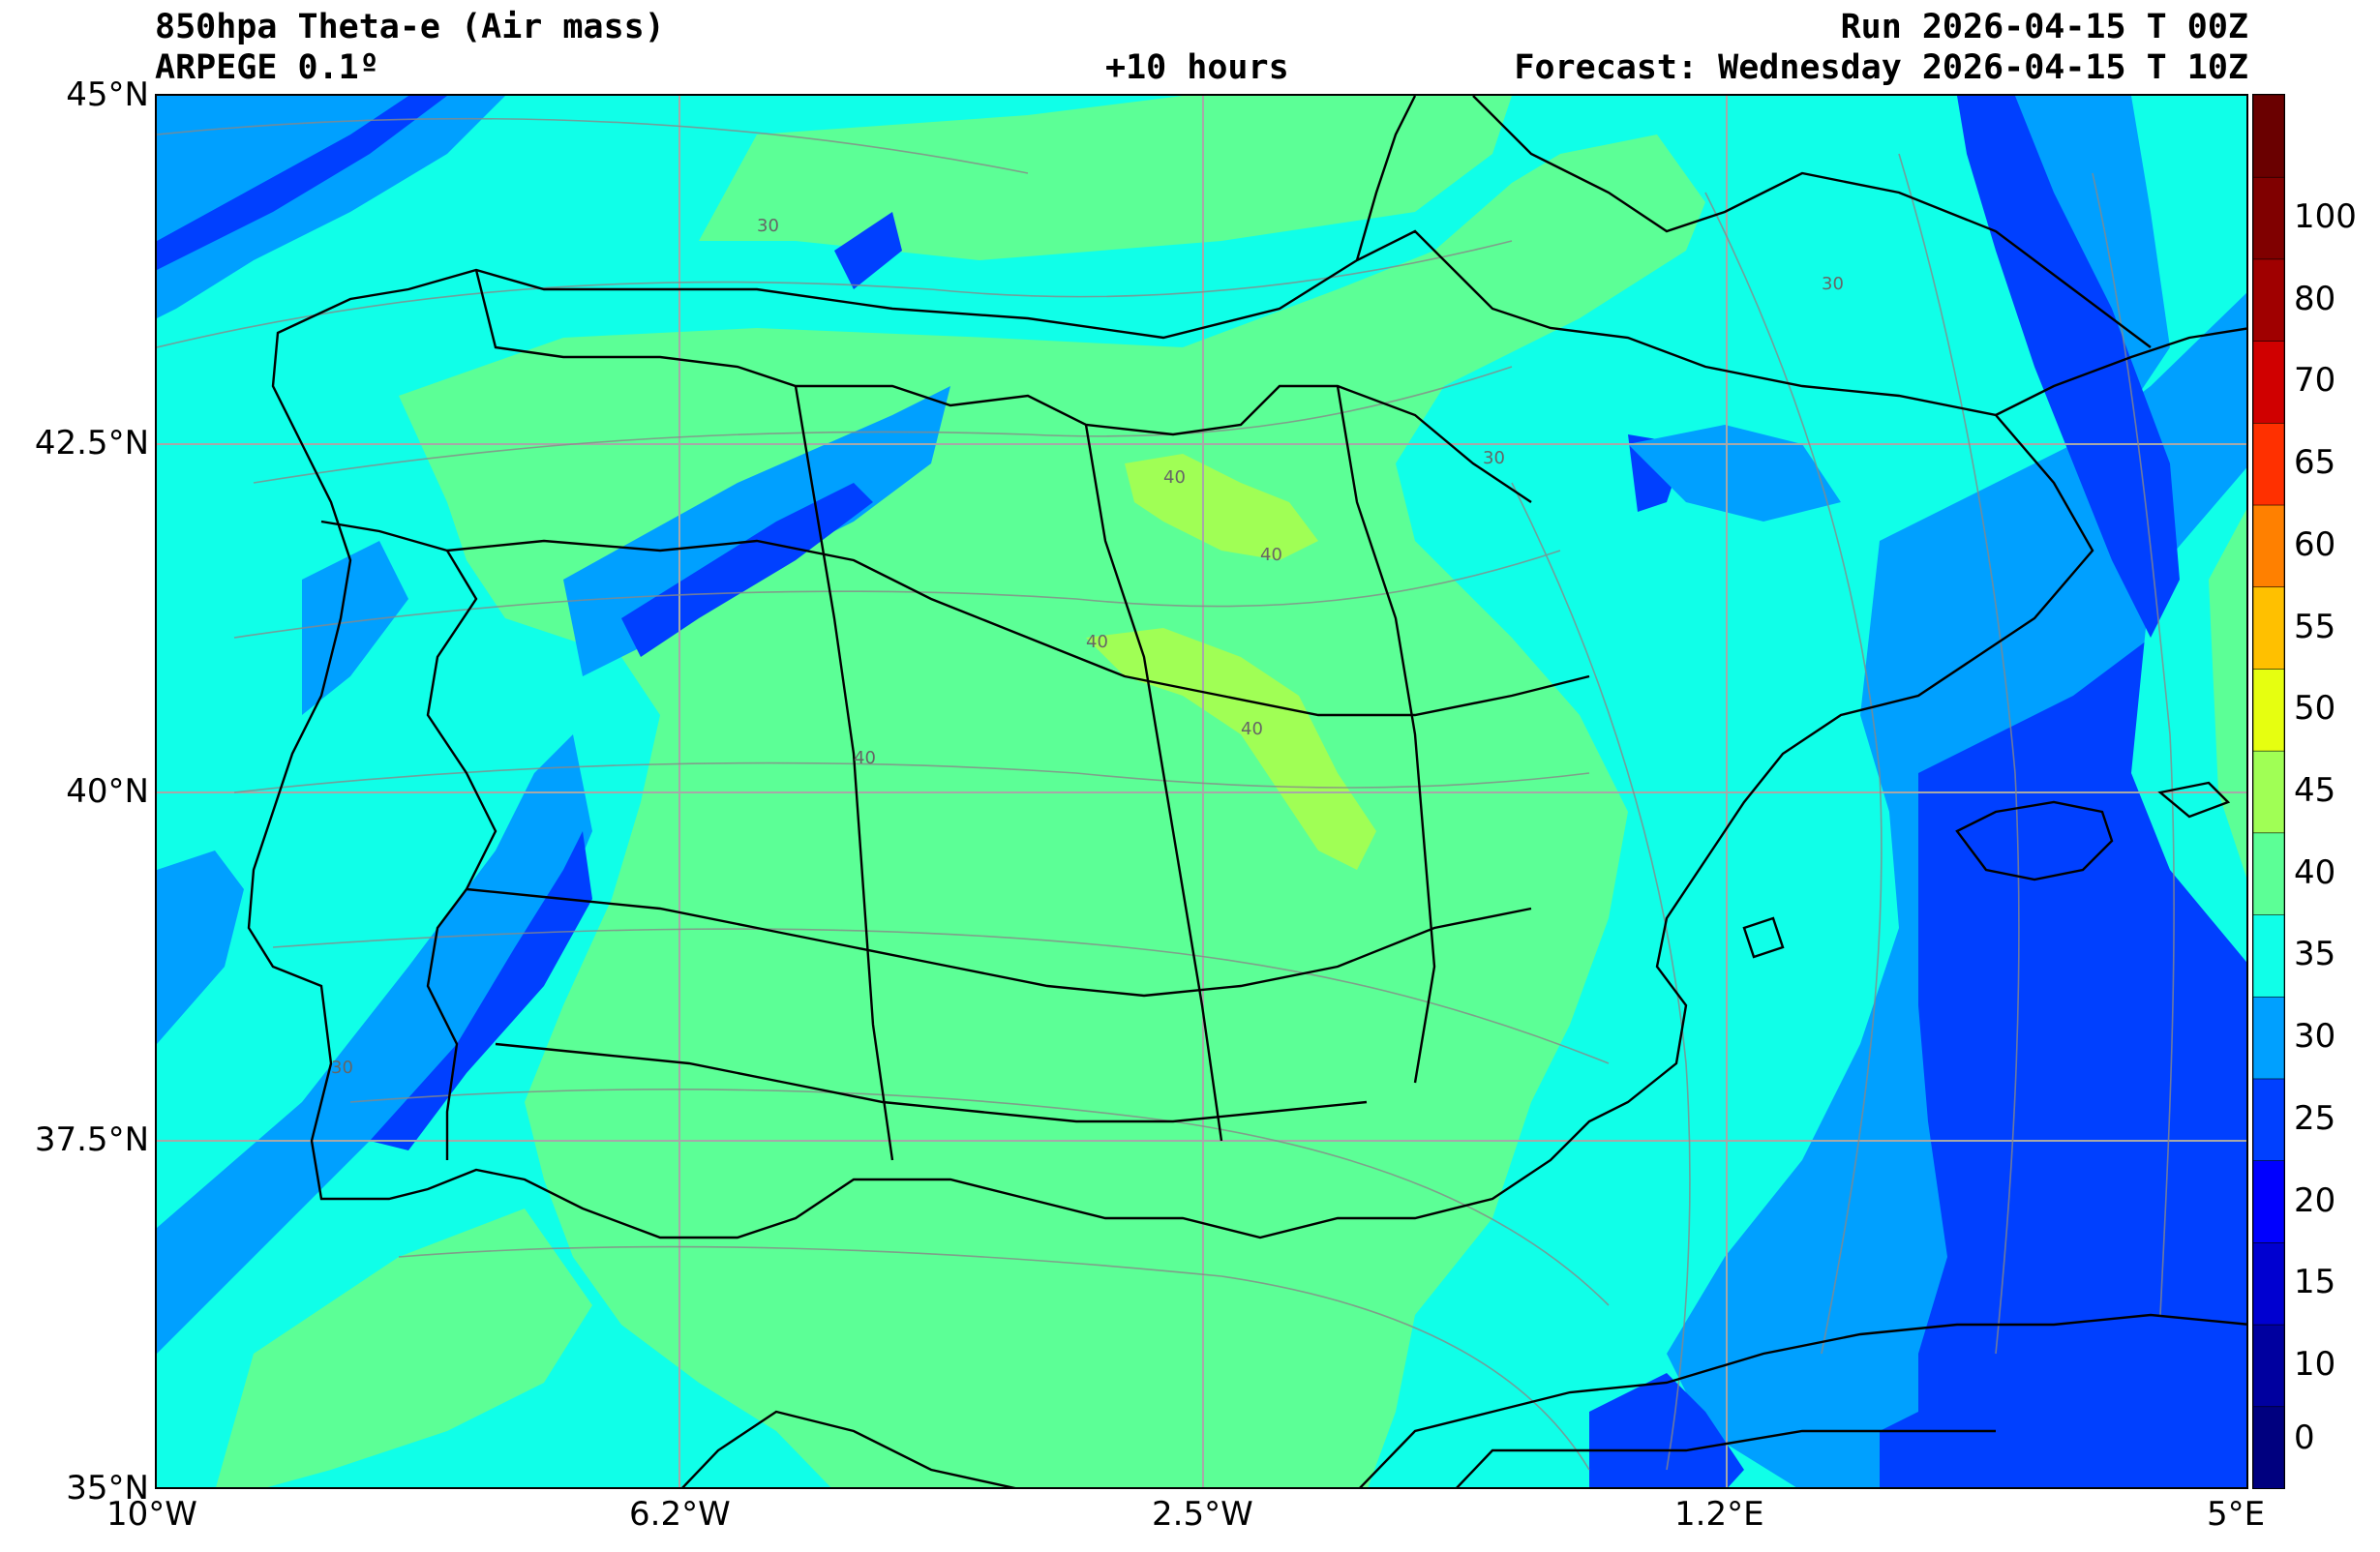 The height and width of the screenshot is (1552, 2380). Describe the element at coordinates (404, 1348) in the screenshot. I see `field-35-40-southwest` at that location.